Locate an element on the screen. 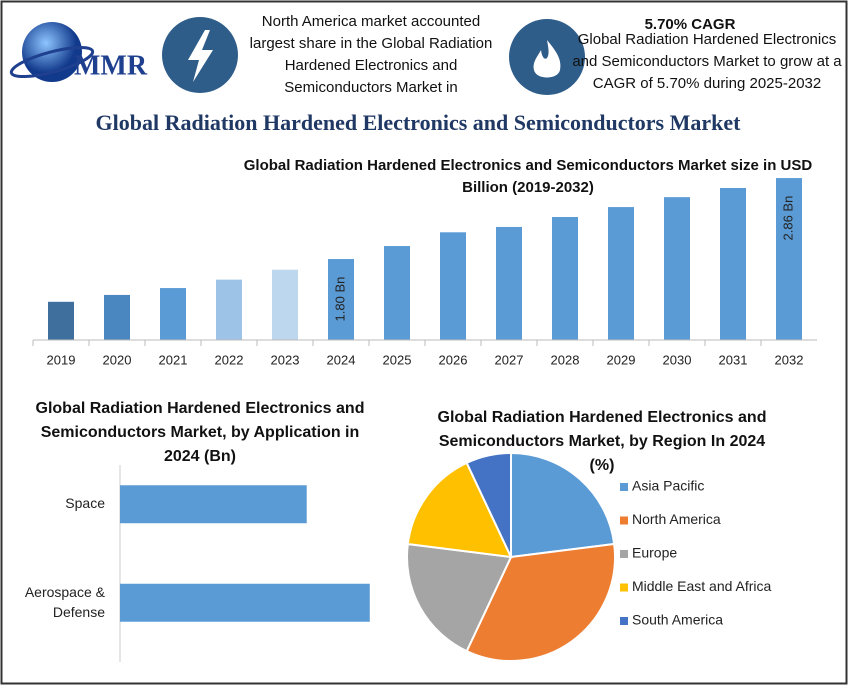  x-tick-label: 2019 is located at coordinates (61, 359).